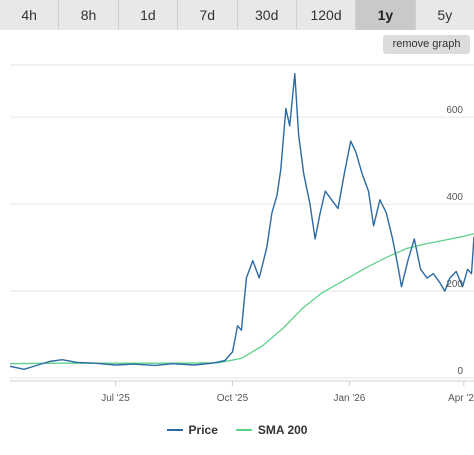  Describe the element at coordinates (460, 371) in the screenshot. I see `y-tick-label: 0` at that location.